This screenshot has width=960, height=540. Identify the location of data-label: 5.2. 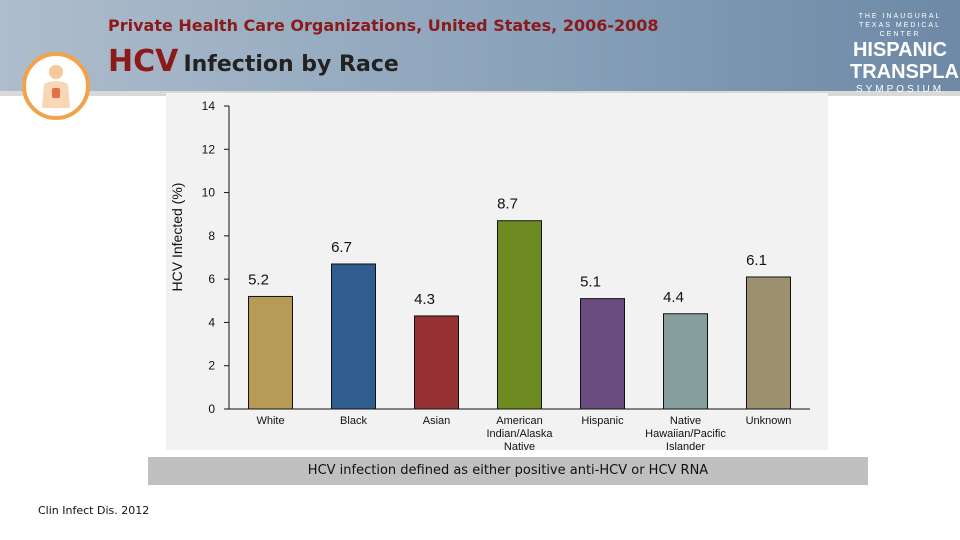
(258, 279).